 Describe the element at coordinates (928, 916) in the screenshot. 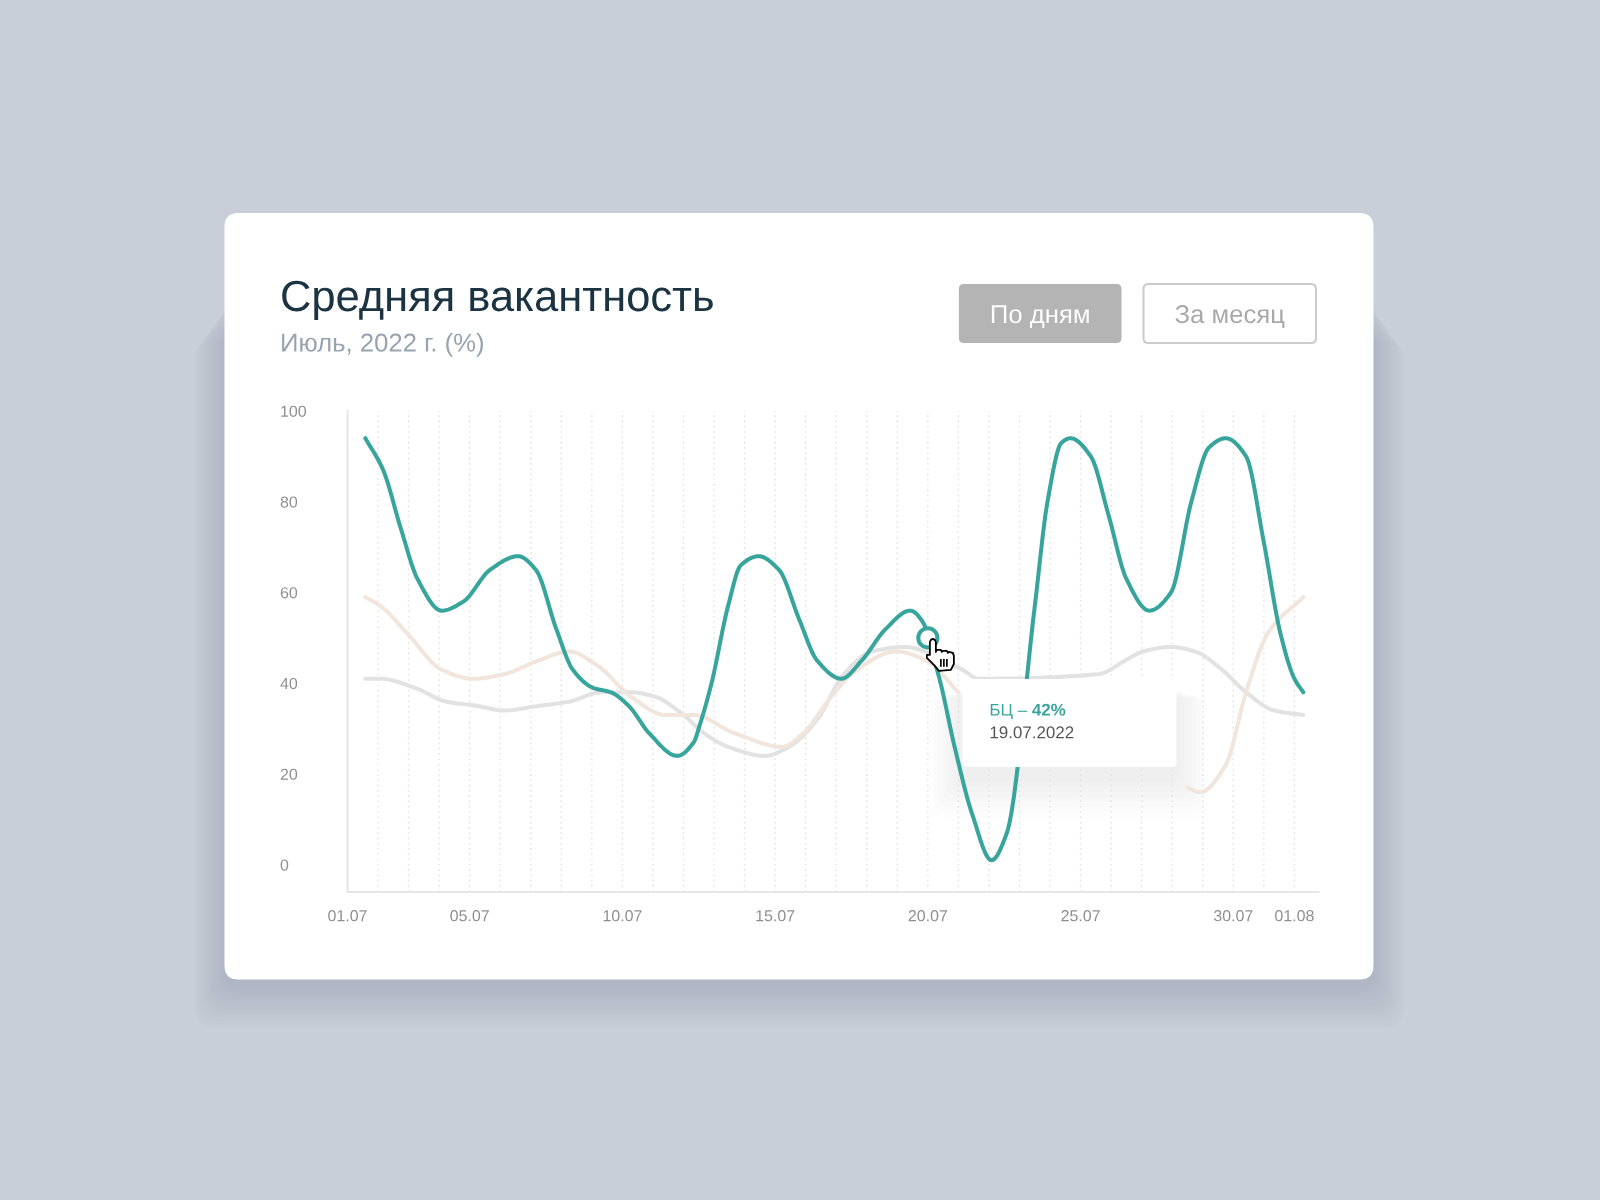

I see `x-tick-label: 20.07` at that location.